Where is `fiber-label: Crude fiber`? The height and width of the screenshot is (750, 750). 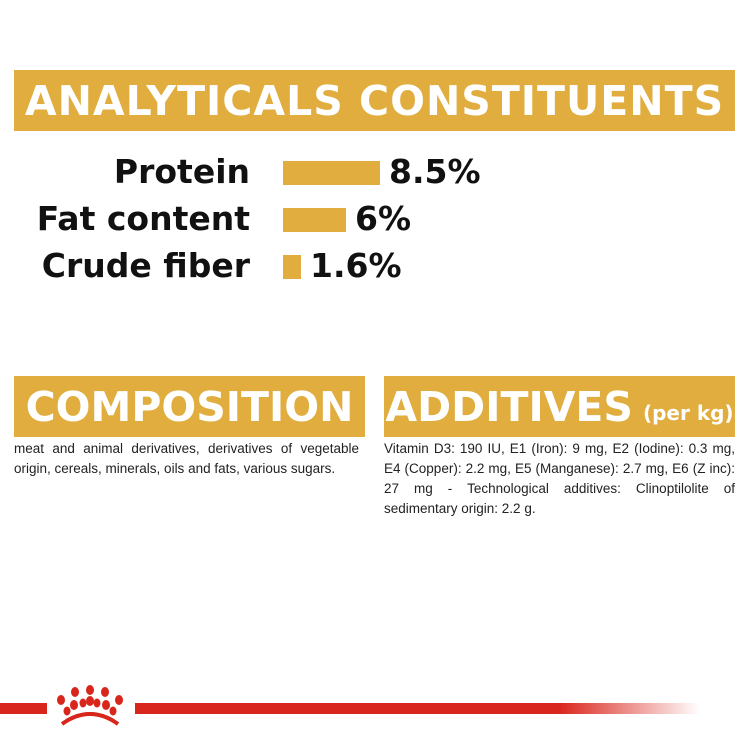
fiber-label: Crude fiber is located at coordinates (145, 265).